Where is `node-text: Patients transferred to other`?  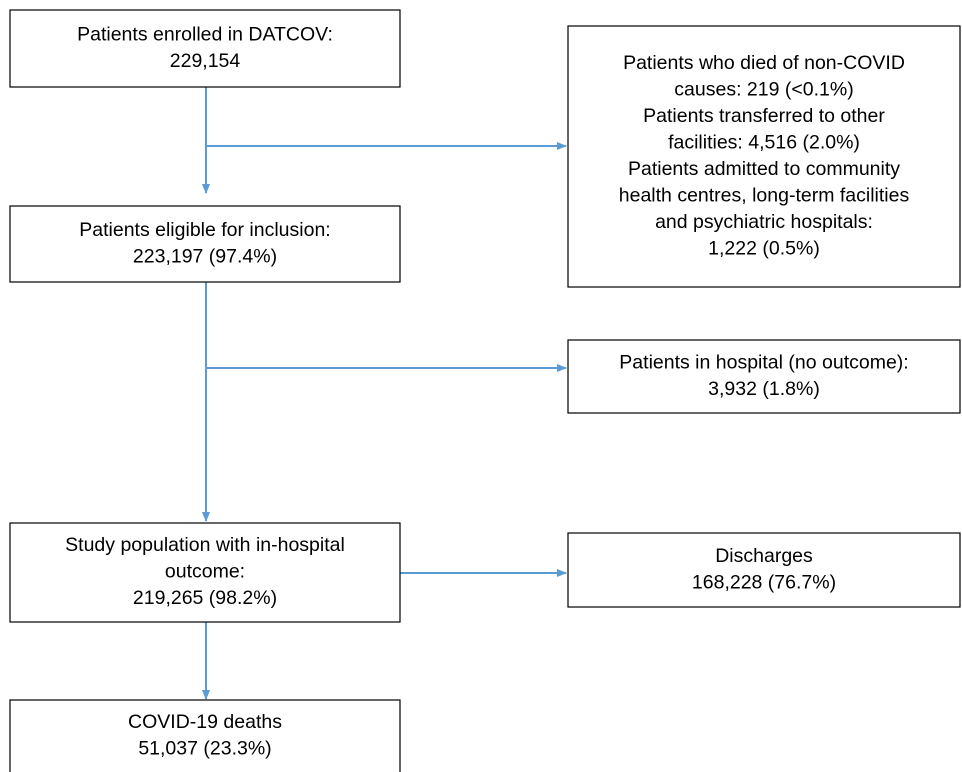
node-text: Patients transferred to other is located at coordinates (764, 116).